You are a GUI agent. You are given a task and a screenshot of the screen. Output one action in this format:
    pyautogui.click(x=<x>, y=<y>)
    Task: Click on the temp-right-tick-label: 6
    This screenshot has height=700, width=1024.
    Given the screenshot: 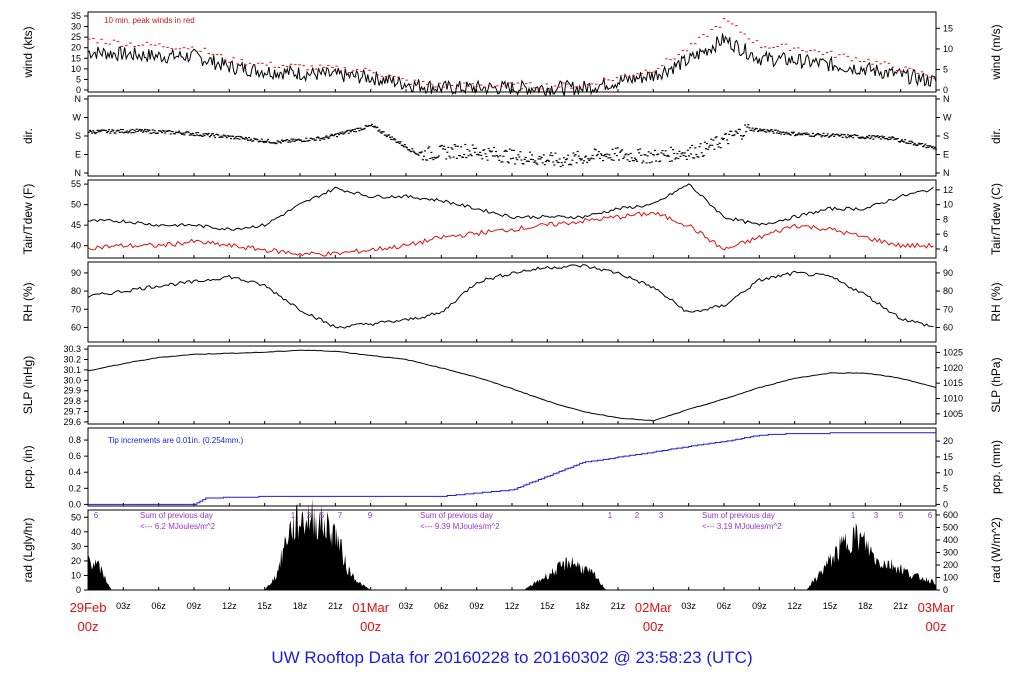 What is the action you would take?
    pyautogui.click(x=945, y=234)
    